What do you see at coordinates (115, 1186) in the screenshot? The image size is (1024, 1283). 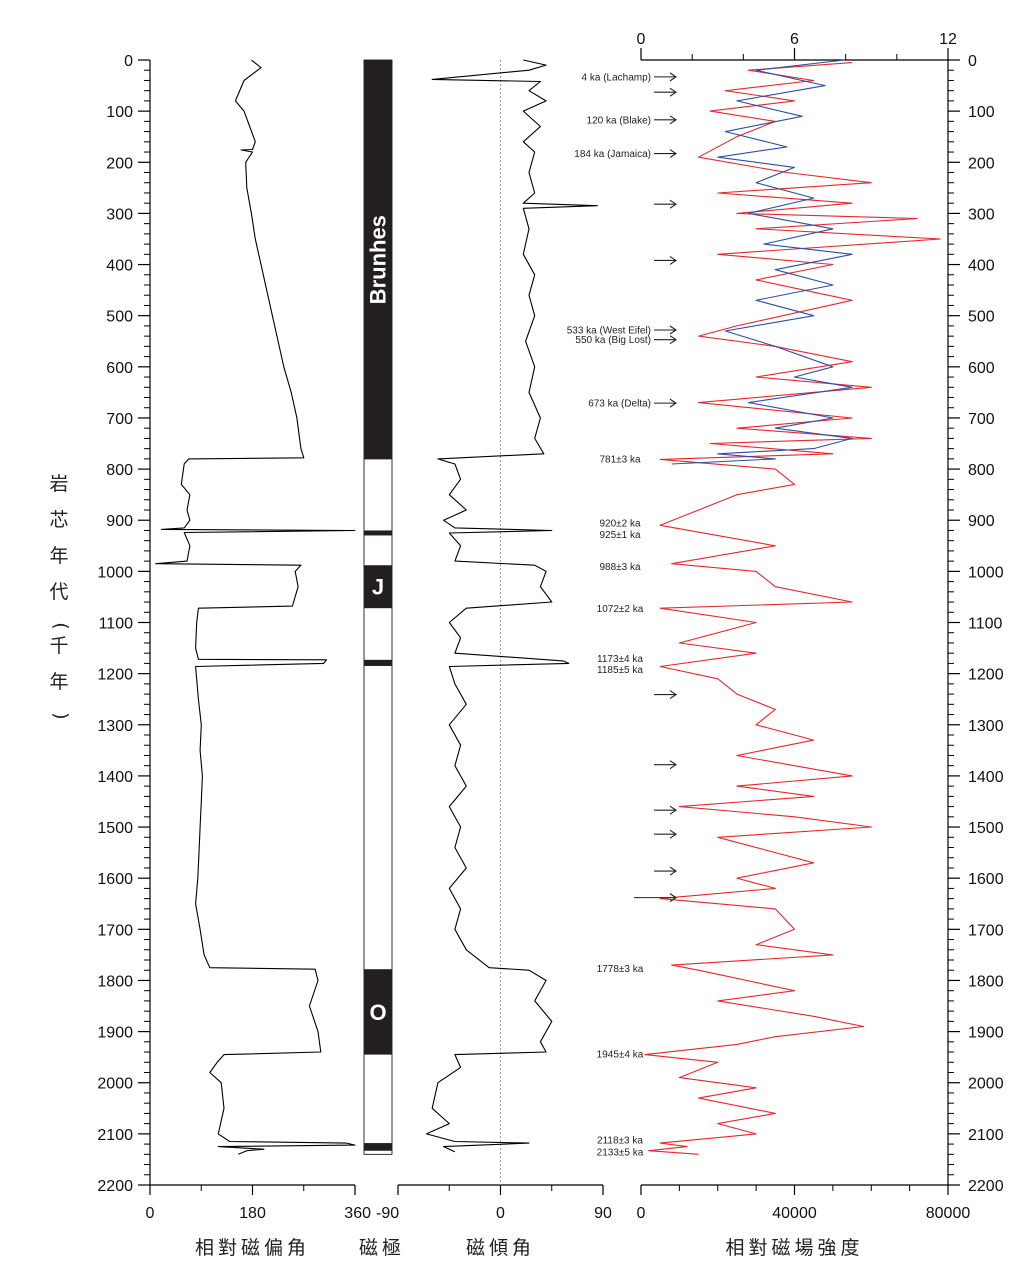 I see `y-tick-label-left: 2200` at bounding box center [115, 1186].